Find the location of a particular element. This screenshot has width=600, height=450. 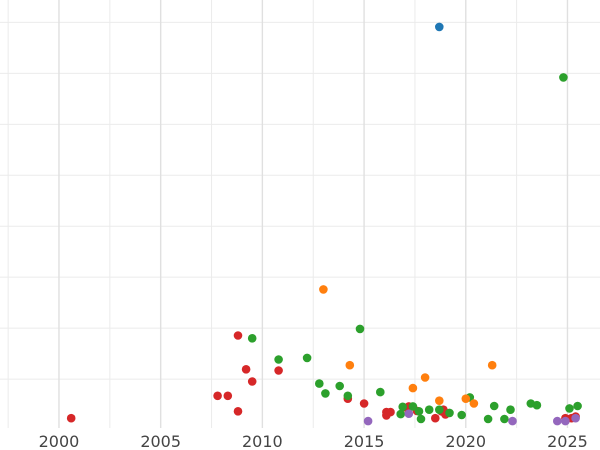

x-tick-label-2020: 2020 is located at coordinates (465, 441).